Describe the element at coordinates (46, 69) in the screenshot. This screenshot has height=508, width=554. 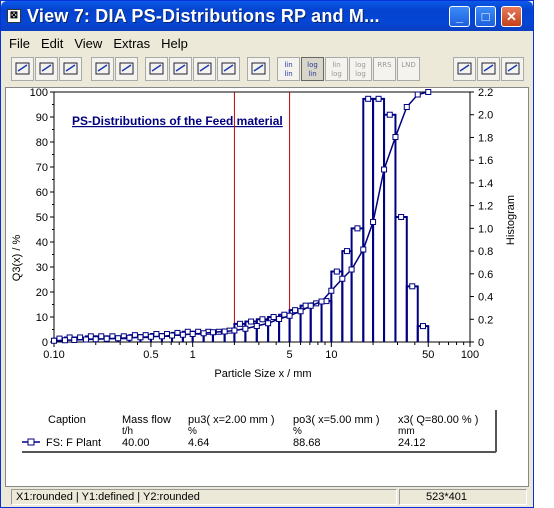
I see `copy-data-icon` at that location.